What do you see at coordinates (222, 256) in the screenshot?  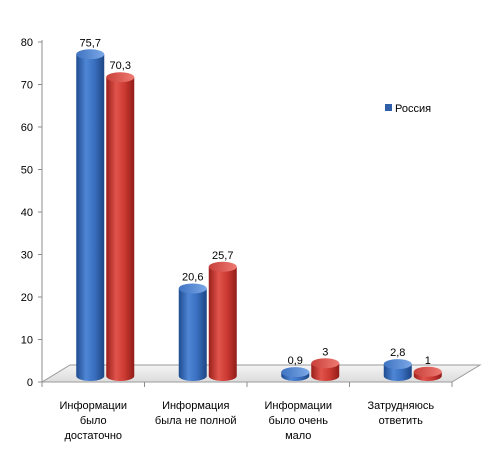 I see `data-label: 25,7` at bounding box center [222, 256].